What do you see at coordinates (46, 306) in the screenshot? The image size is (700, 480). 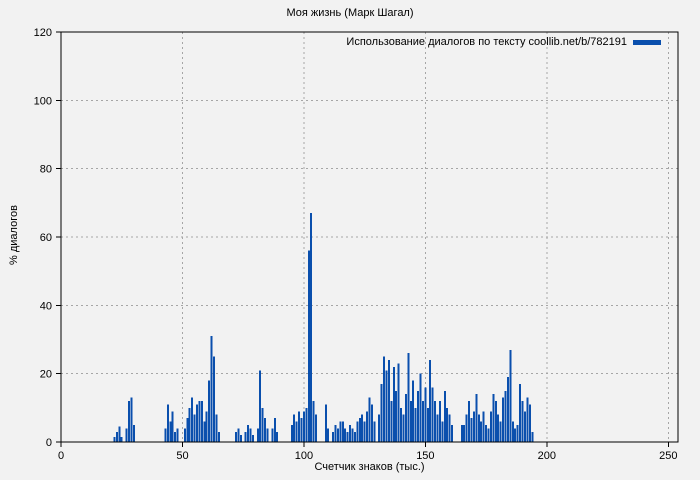 I see `y-tick-label: 40` at bounding box center [46, 306].